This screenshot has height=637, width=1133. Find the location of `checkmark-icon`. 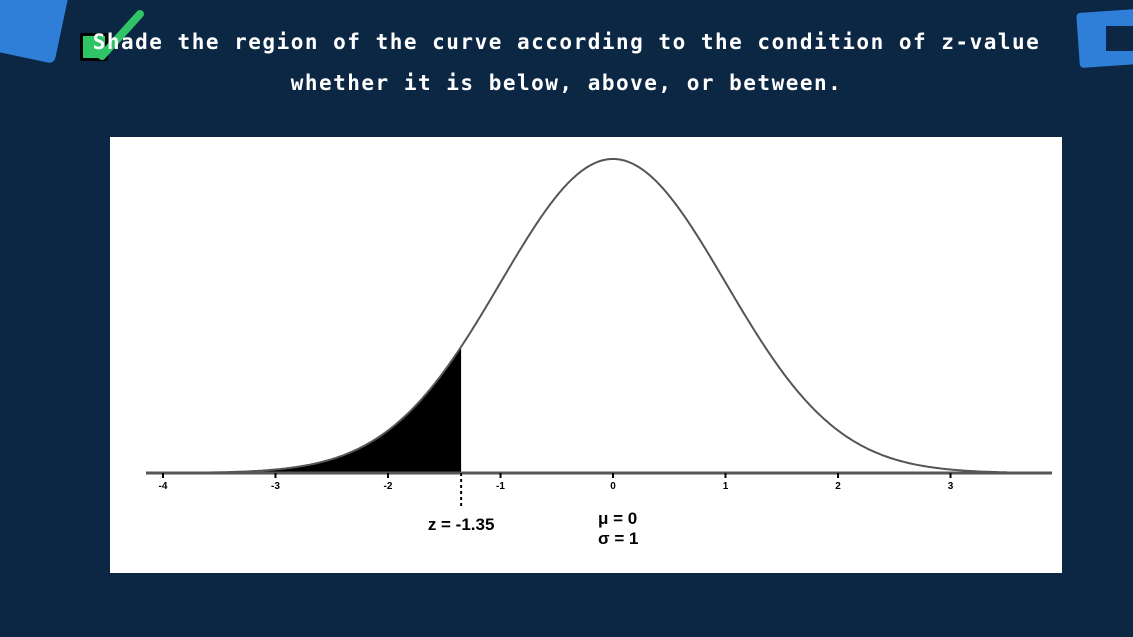

checkmark-icon is located at coordinates (114, 35).